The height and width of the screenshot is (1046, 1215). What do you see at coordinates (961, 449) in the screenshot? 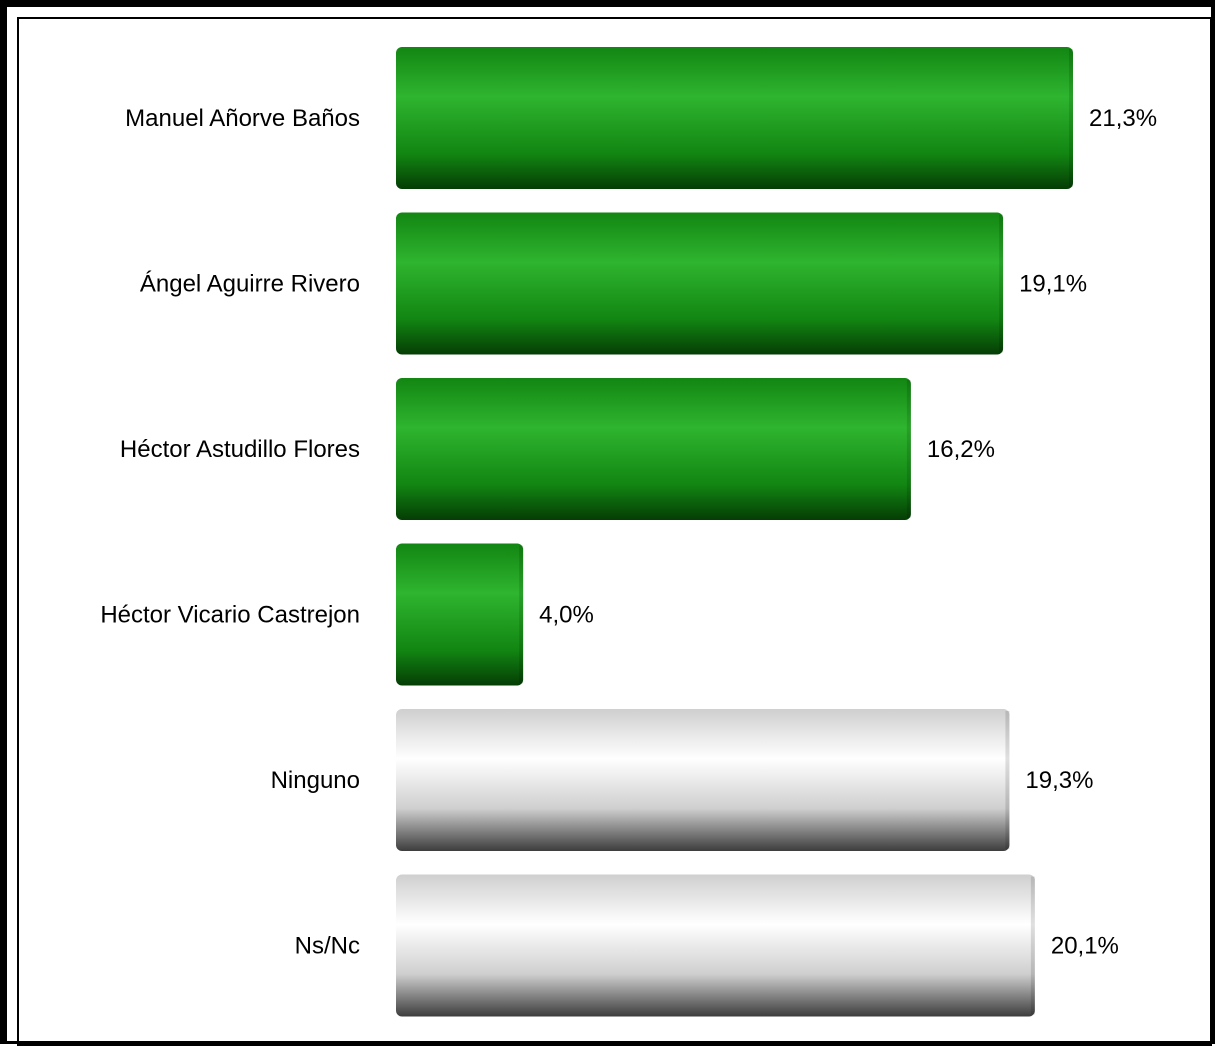
I see `value-label-hector-astudillo-flores: 16,2%` at bounding box center [961, 449].